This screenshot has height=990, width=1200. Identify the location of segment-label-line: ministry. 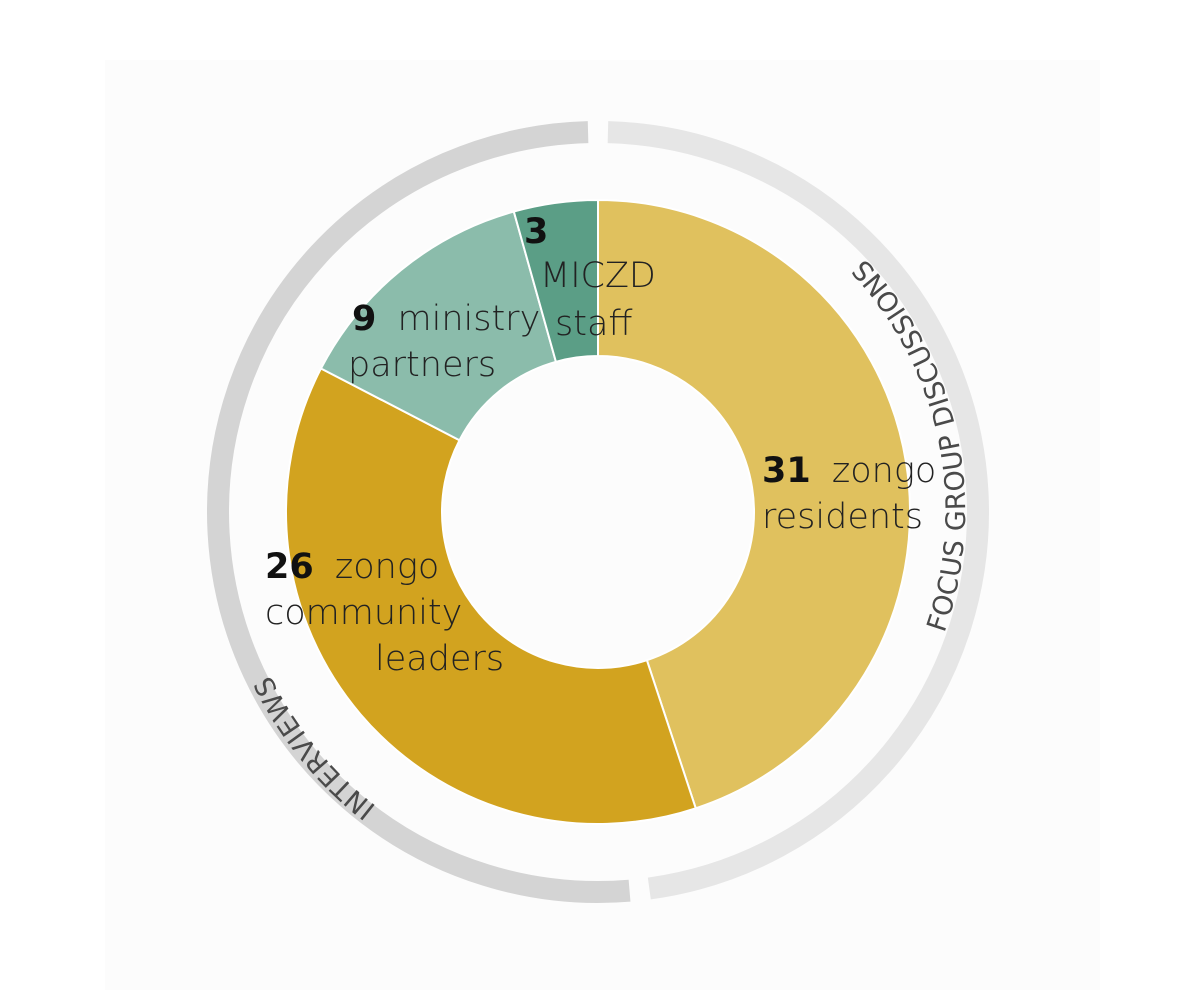
(469, 319).